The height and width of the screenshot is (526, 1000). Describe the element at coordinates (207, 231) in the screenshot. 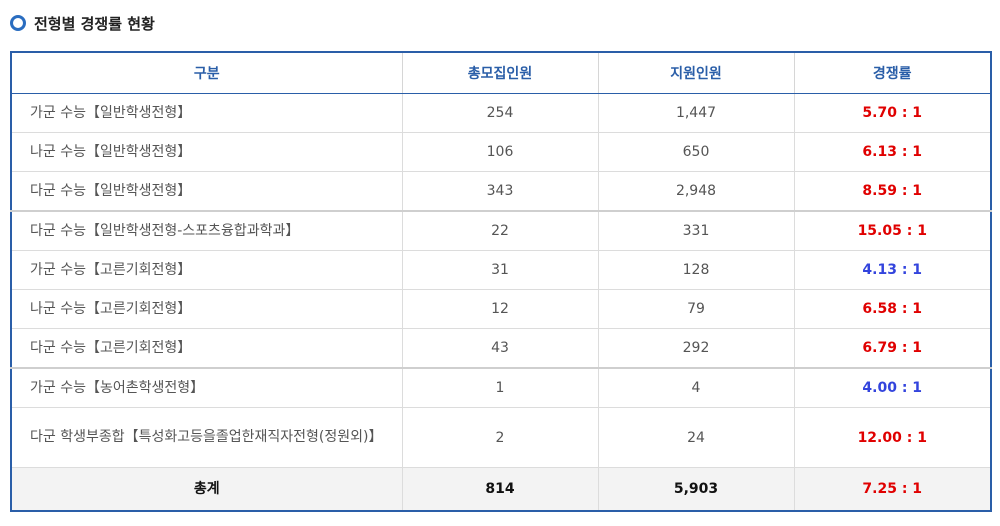

I see `row-name: 다군 수능【일반학생전형-스포츠융합과학과】` at that location.